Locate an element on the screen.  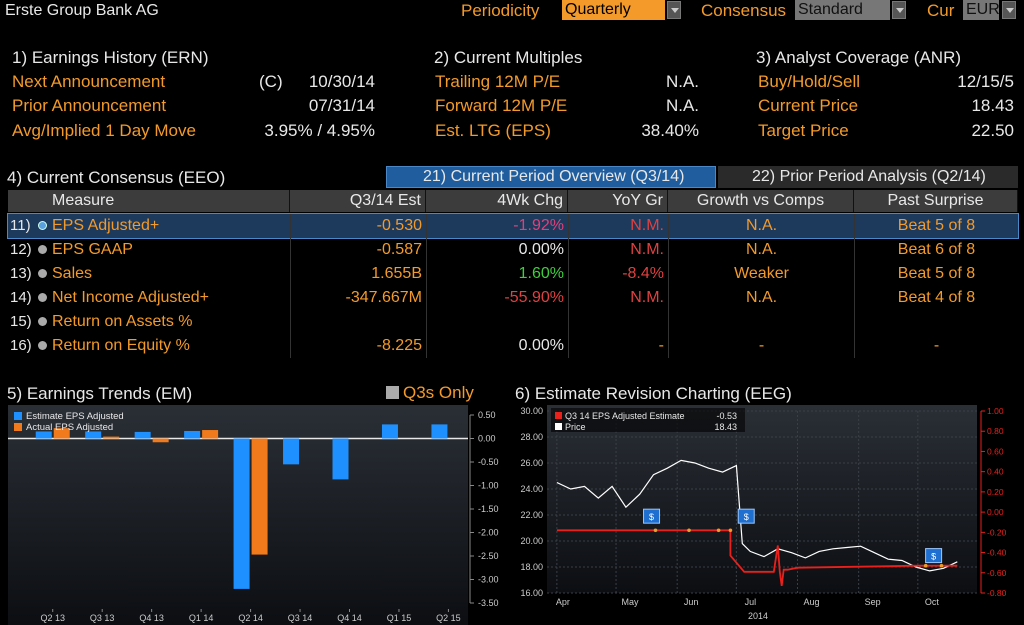
row-measure: EPS Adjusted+ is located at coordinates (106, 225).